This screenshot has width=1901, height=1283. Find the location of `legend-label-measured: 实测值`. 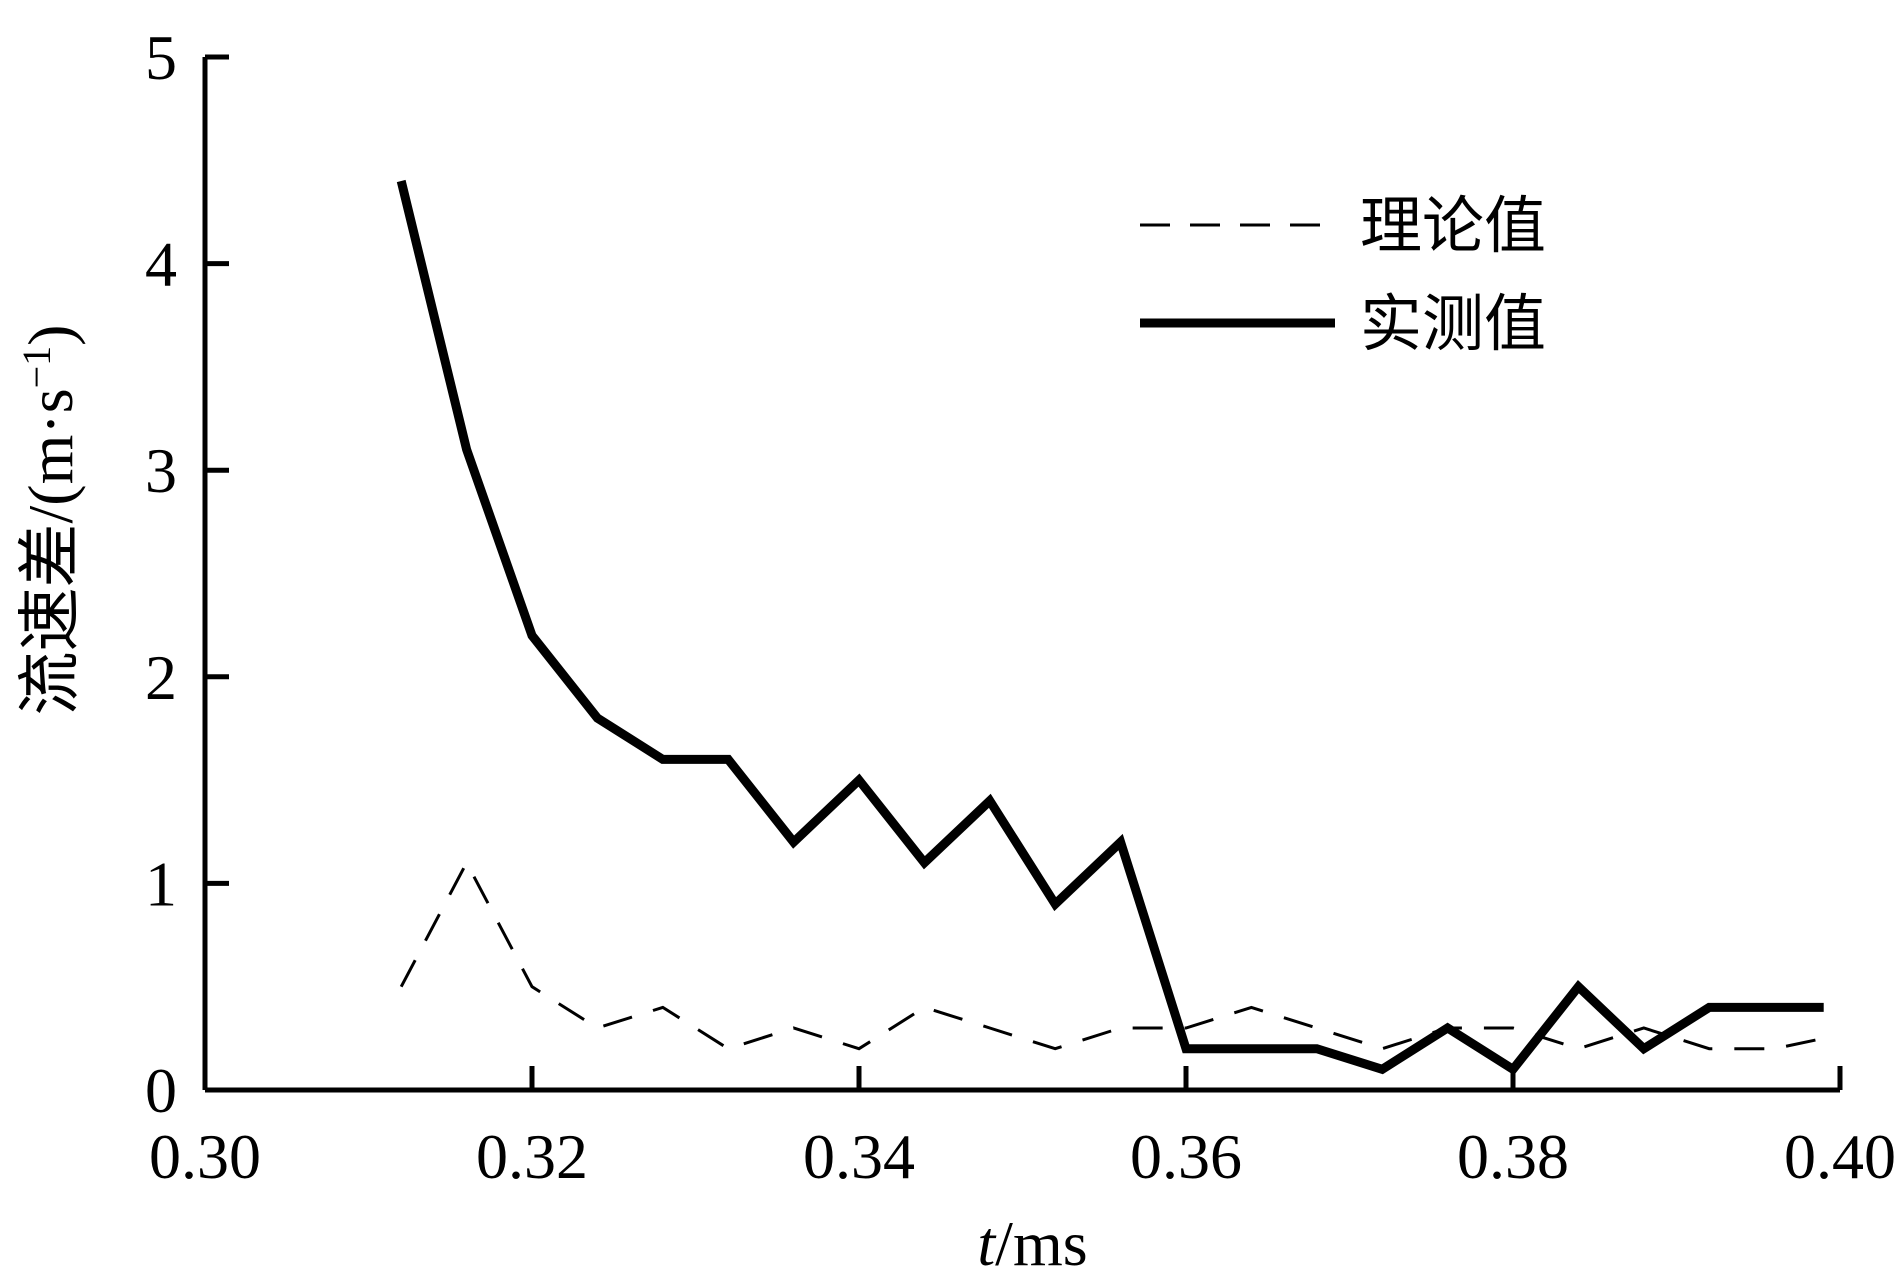

legend-label-measured: 实测值 is located at coordinates (1453, 323).